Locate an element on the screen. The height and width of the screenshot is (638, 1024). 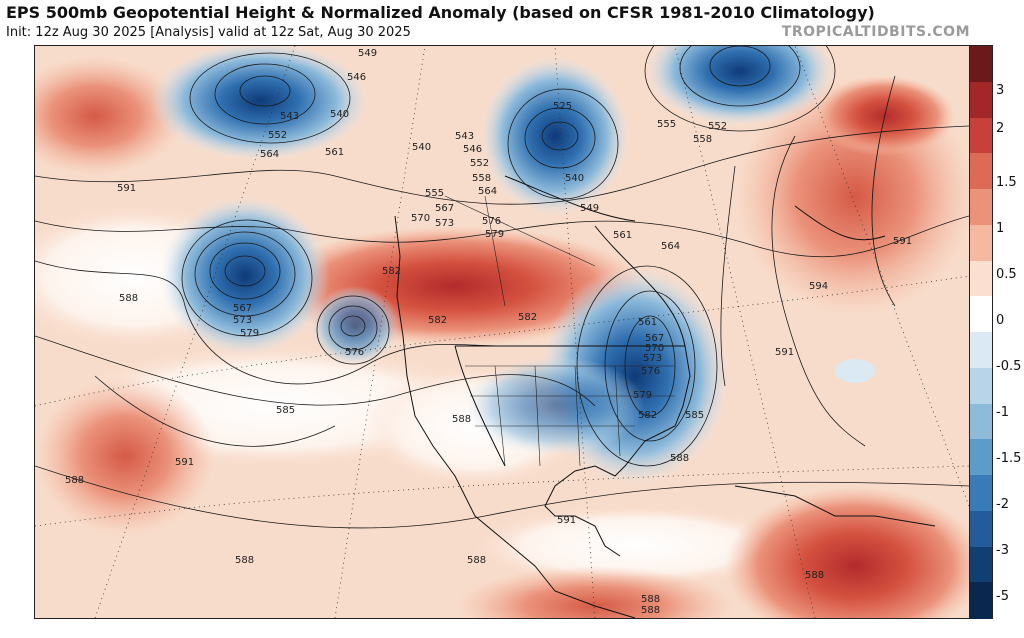
height-label: 525 is located at coordinates (562, 106).